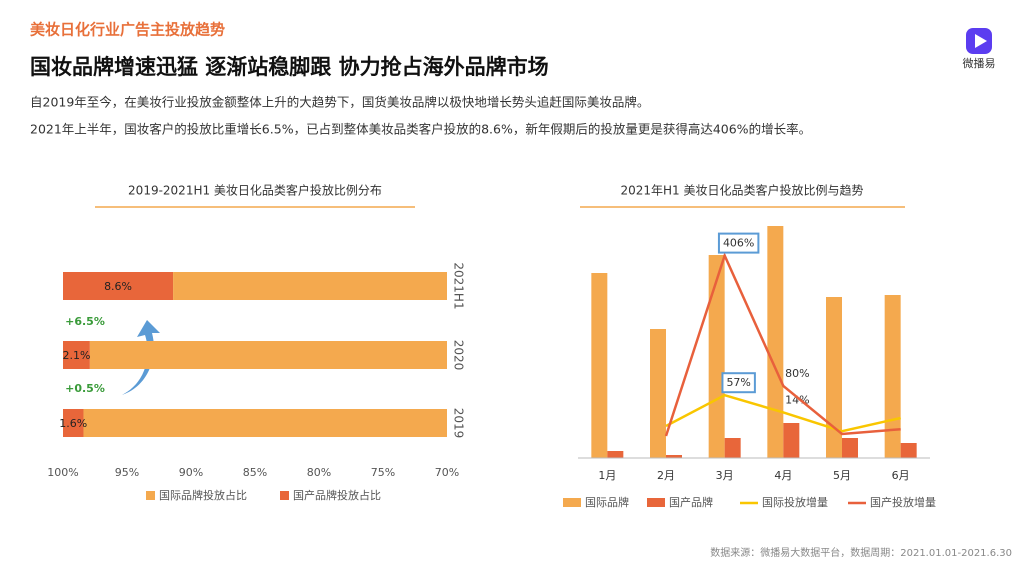 This screenshot has width=1024, height=576. I want to click on x-tick-label: 4月, so click(783, 475).